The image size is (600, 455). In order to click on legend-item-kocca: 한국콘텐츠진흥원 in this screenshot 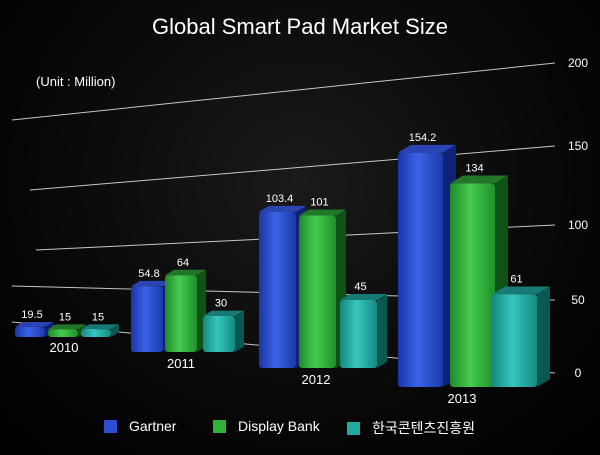, I will do `click(411, 428)`.